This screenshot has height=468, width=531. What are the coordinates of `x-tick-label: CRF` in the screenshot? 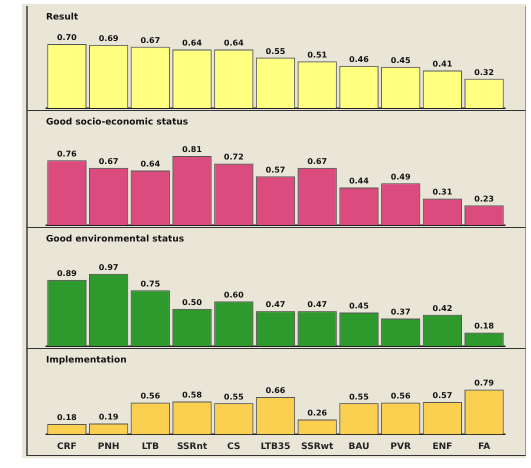 It's located at (67, 447).